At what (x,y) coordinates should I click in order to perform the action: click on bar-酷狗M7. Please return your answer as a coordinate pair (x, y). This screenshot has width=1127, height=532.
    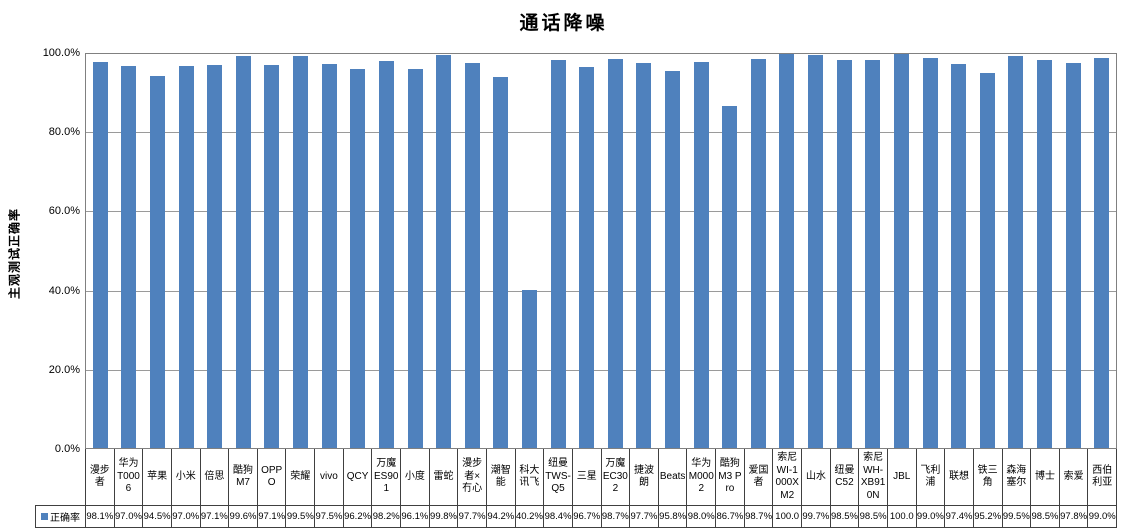
    Looking at the image, I should click on (243, 251).